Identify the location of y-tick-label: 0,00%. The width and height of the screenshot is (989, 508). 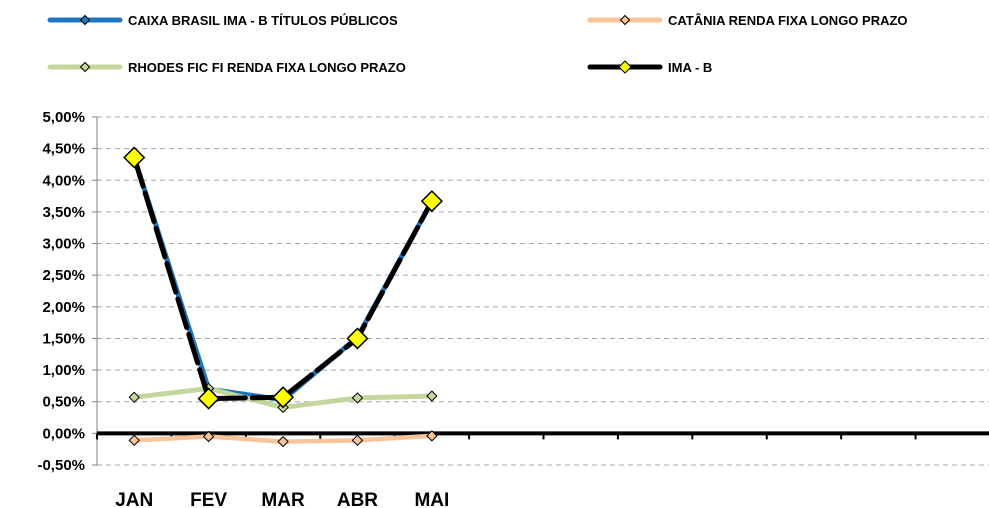
(63, 433).